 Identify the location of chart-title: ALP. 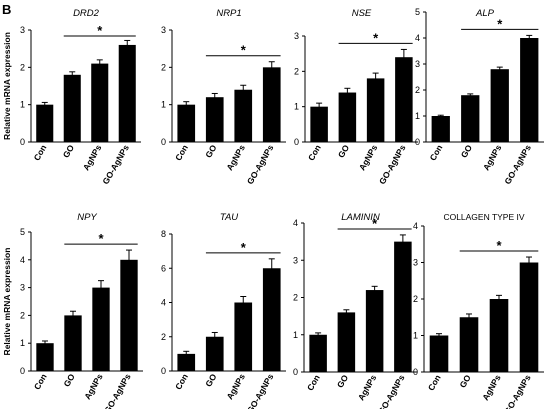
(485, 13).